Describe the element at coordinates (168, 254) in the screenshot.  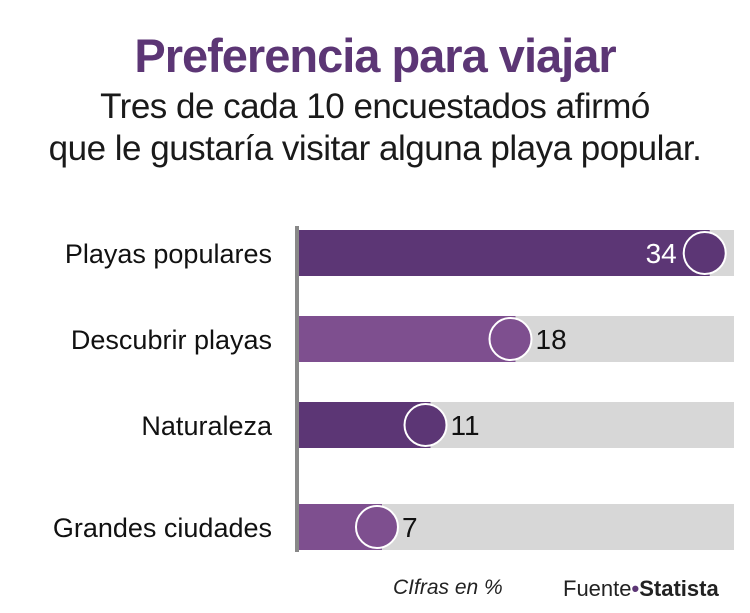
I see `category-label: Playas populares` at that location.